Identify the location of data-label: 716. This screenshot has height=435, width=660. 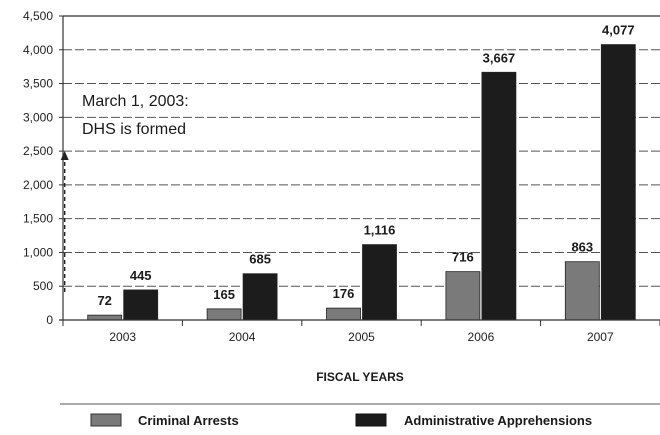
(463, 257).